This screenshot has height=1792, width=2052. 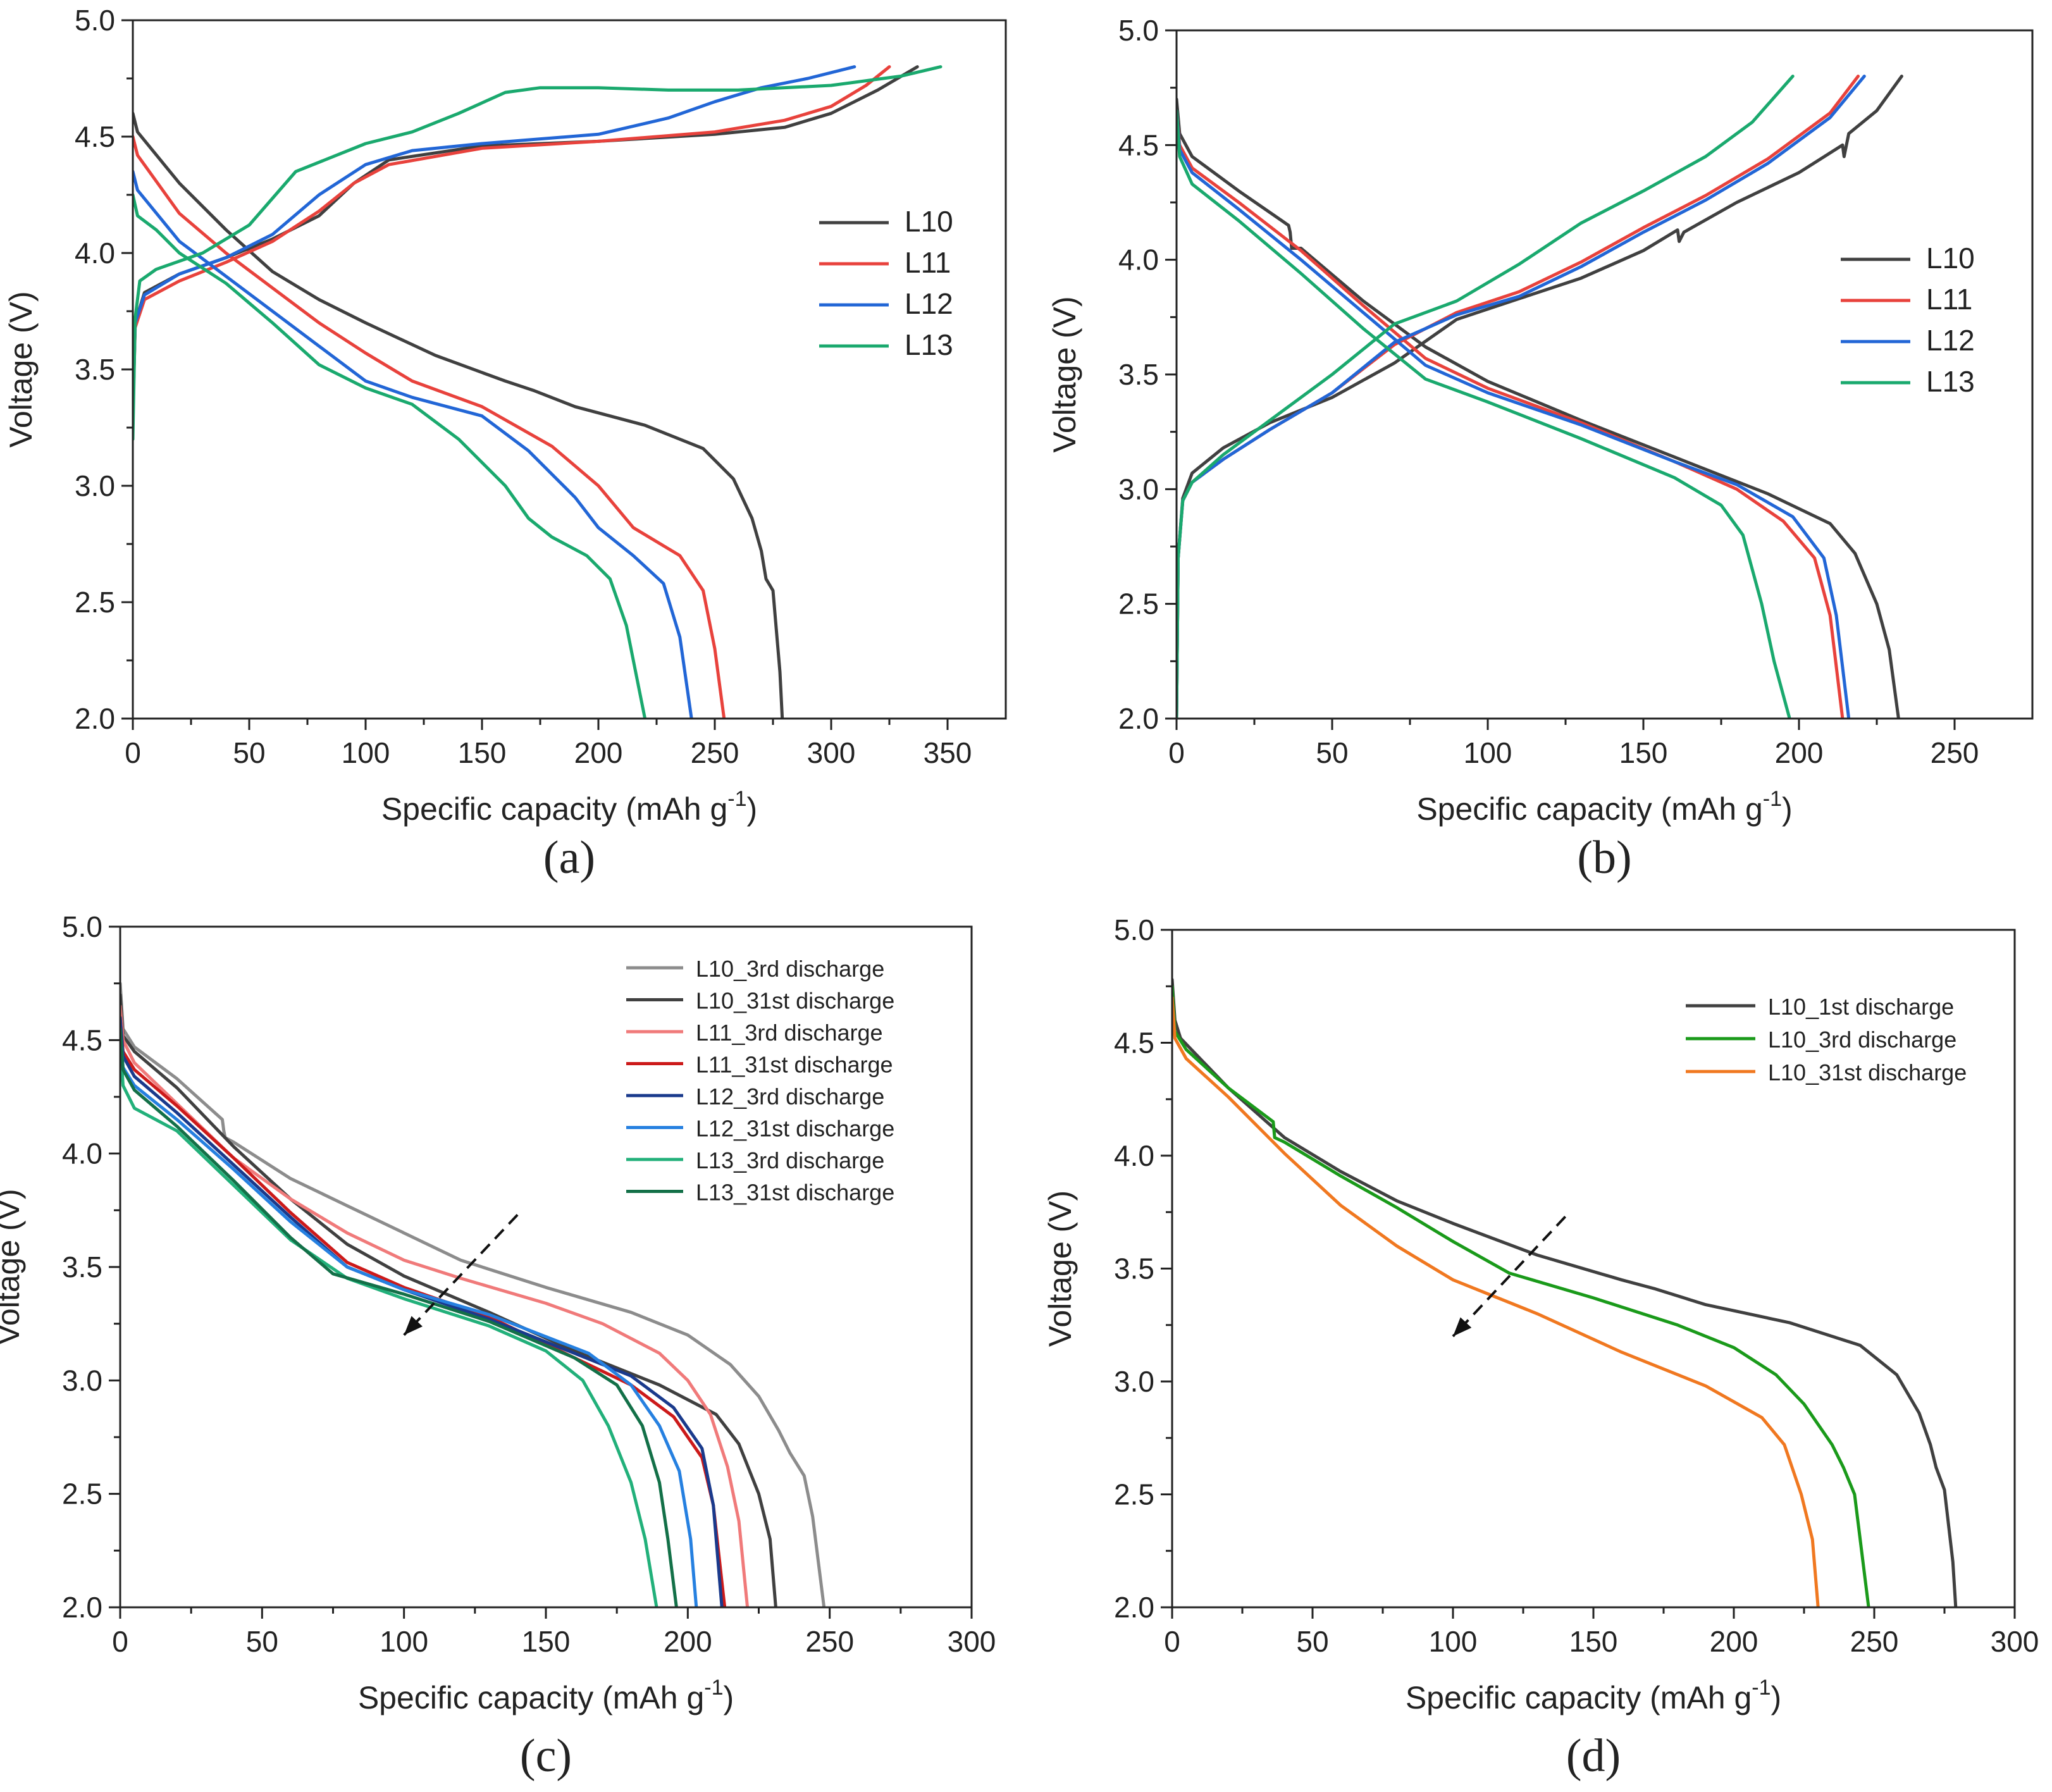 What do you see at coordinates (1951, 258) in the screenshot?
I see `legend-label: L10` at bounding box center [1951, 258].